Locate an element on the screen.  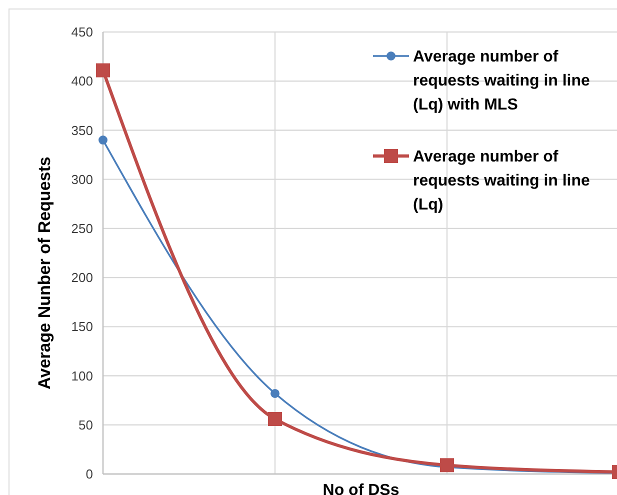
legend-label: Average number of requests waiting in line (Lq) with MLS is located at coordinates (501, 81).